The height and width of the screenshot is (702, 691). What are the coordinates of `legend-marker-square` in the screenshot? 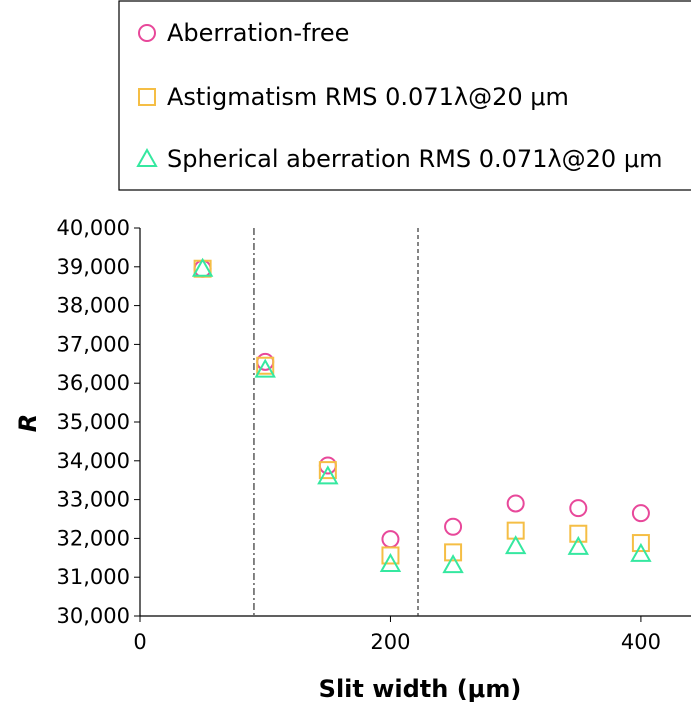 It's located at (147, 97).